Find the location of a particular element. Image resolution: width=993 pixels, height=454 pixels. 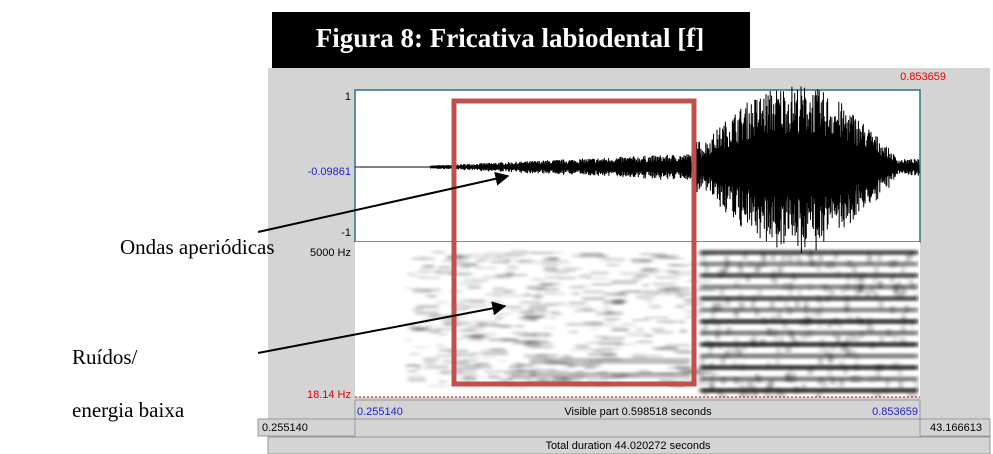

annotation: Ondas aperiódicas is located at coordinates (197, 247).